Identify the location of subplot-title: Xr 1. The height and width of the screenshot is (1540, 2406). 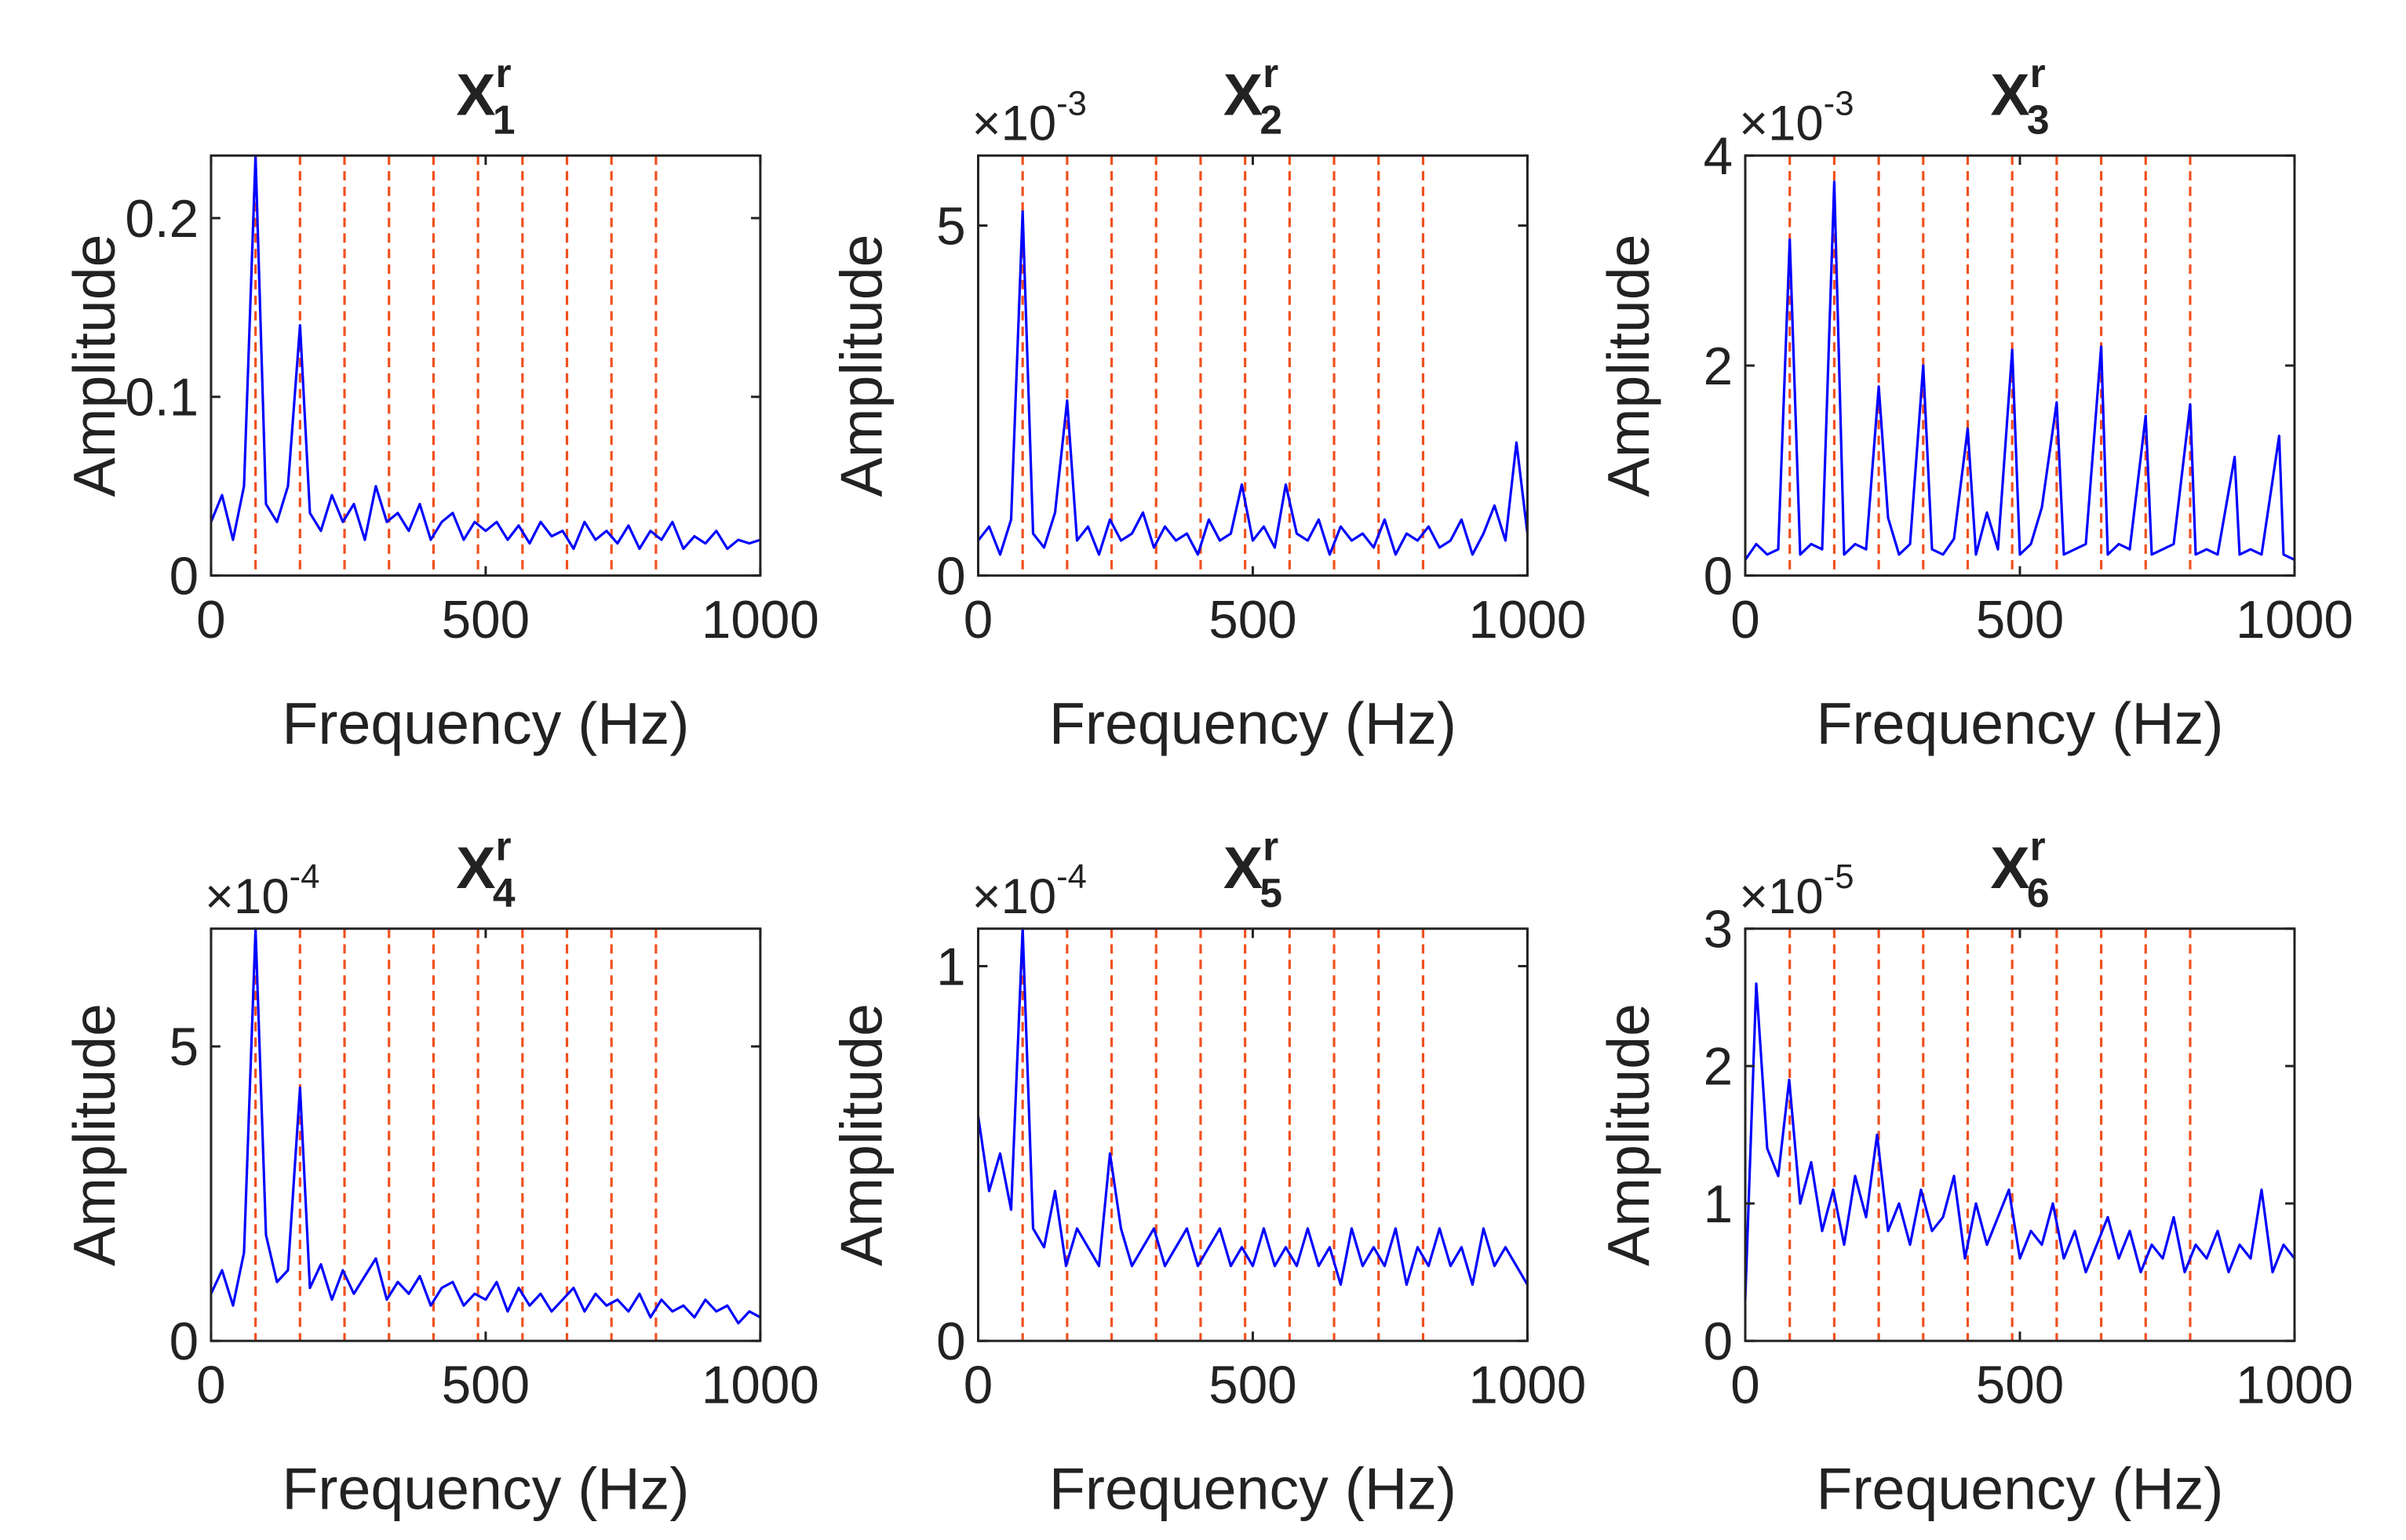
(485, 96).